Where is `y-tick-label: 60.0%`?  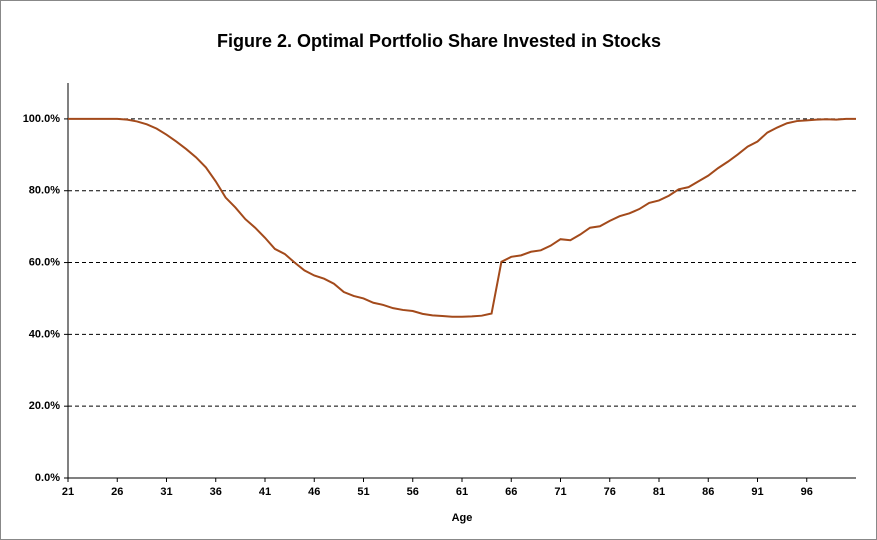 y-tick-label: 60.0% is located at coordinates (44, 262).